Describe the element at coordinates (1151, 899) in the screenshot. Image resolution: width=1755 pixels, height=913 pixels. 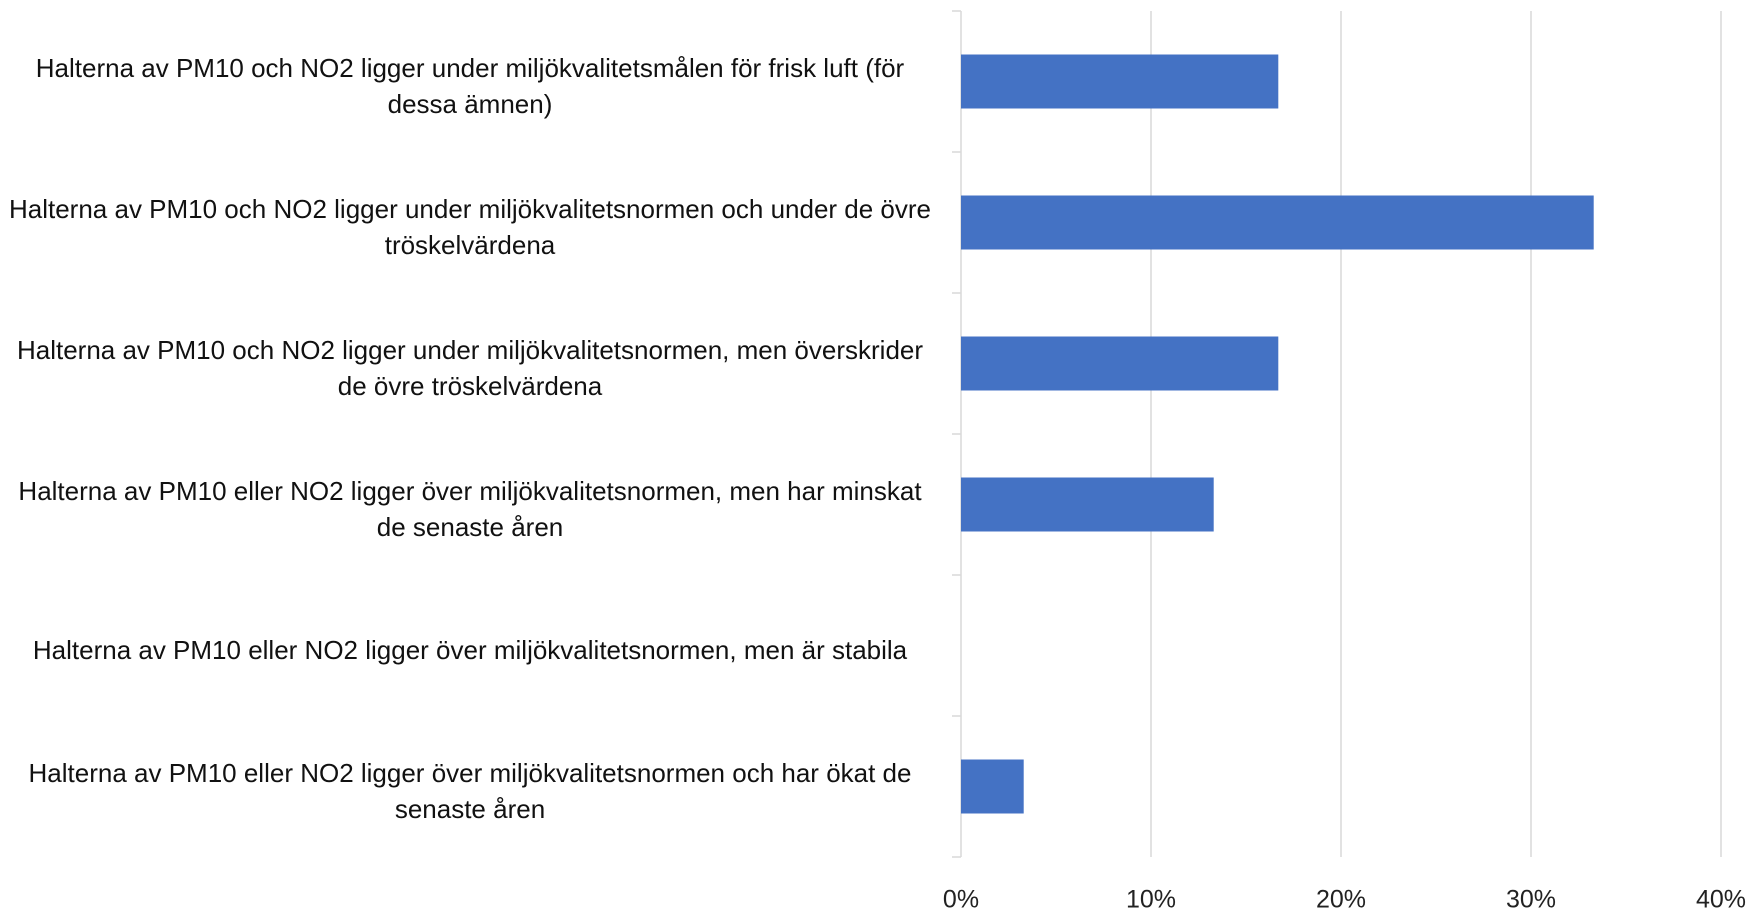
I see `x-tick-label: 10%` at that location.